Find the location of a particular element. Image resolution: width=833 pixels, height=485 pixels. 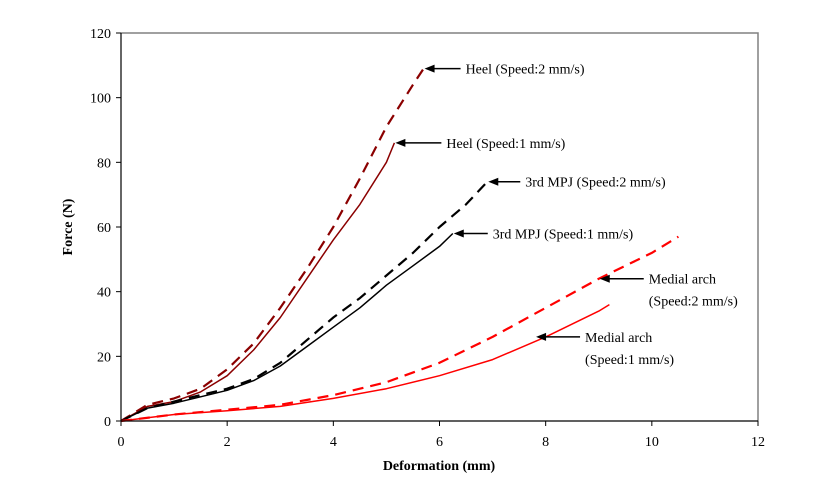

y-tick-label: 120 is located at coordinates (100, 34).